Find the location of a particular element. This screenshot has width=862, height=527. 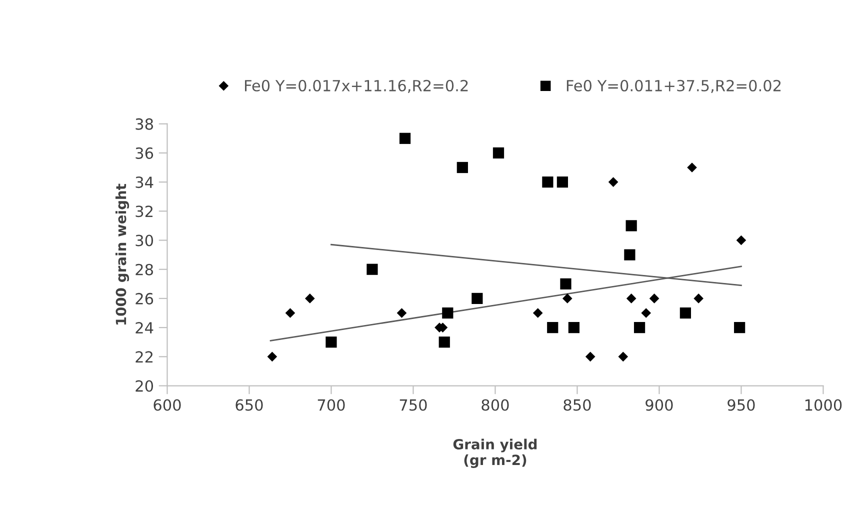

y-tick-label: 20 is located at coordinates (145, 386).